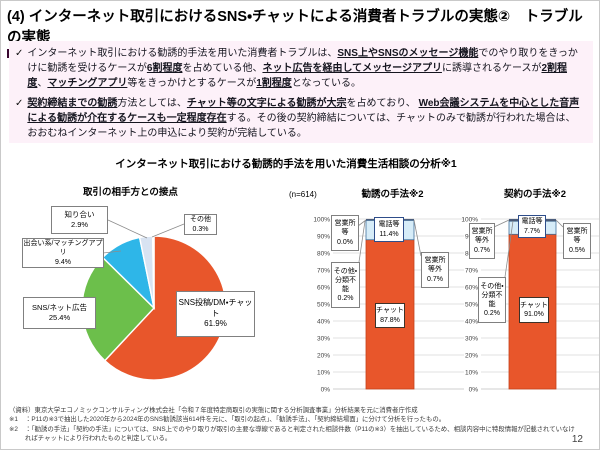 The width and height of the screenshot is (600, 450). What do you see at coordinates (182, 53) in the screenshot?
I see `plain-text: インターネット取引における勧誘的手法を用いた消費者トラブルは、` at bounding box center [182, 53].